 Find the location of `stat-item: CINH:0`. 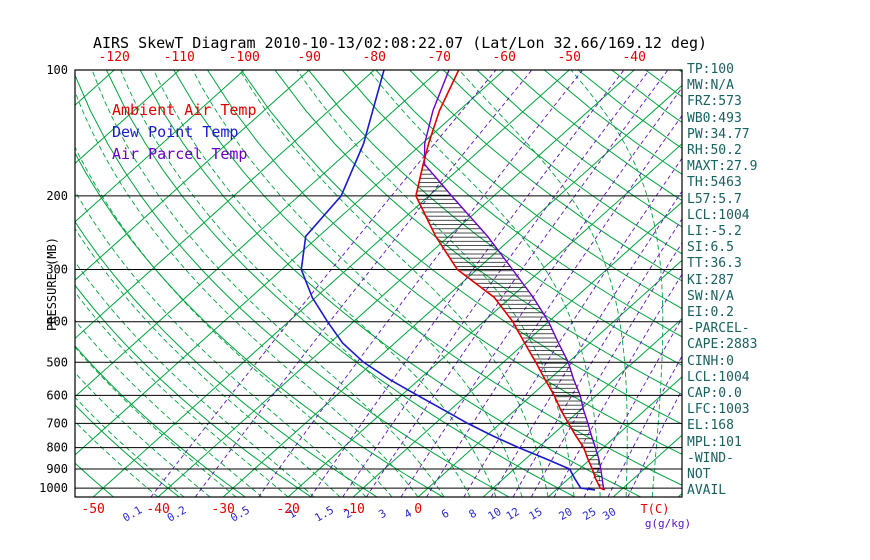

stat-item: CINH:0 is located at coordinates (710, 361).